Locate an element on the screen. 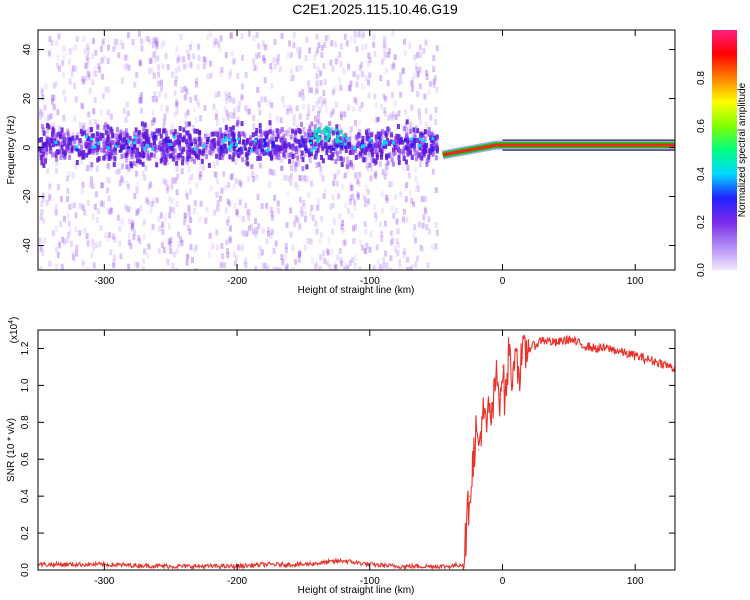 This screenshot has height=600, width=750. snr-ytick-label: 0.6 is located at coordinates (25, 459).